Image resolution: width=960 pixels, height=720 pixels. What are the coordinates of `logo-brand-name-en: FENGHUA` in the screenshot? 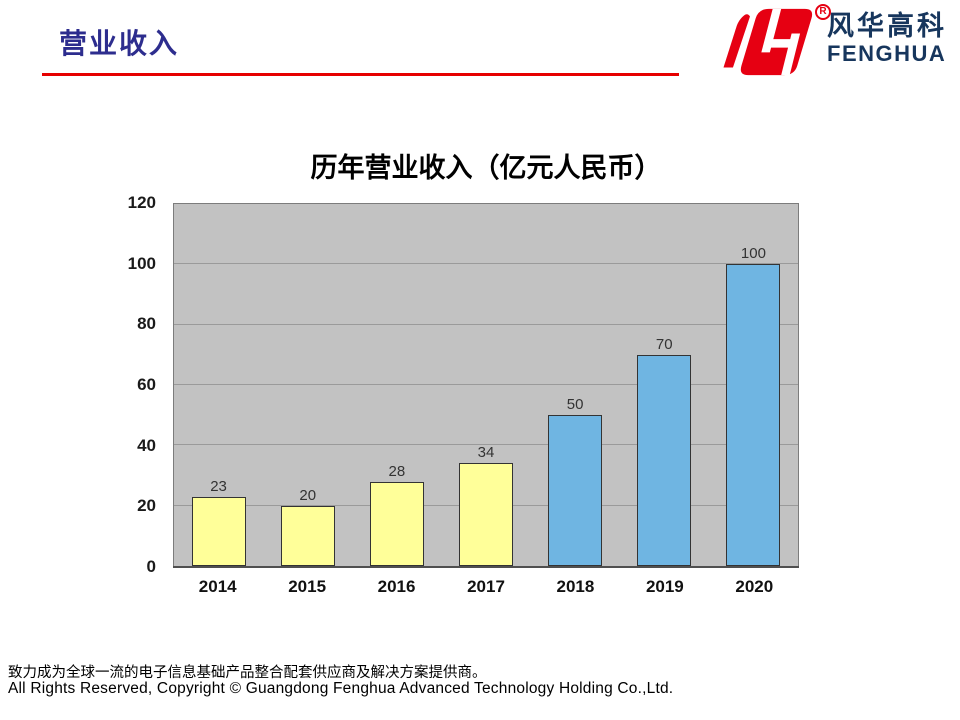 It's located at (887, 53).